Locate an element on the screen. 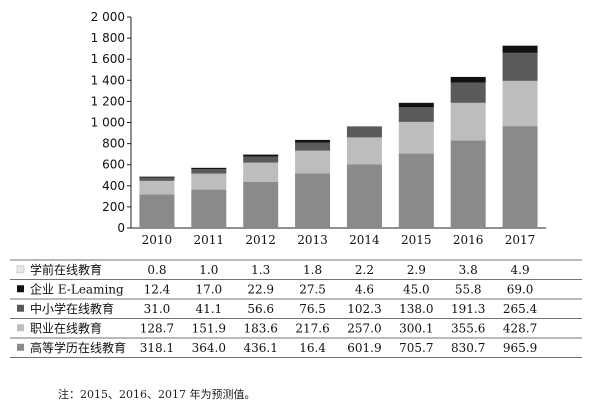 Image resolution: width=594 pixels, height=408 pixels. data-label: 102.3 is located at coordinates (364, 309).